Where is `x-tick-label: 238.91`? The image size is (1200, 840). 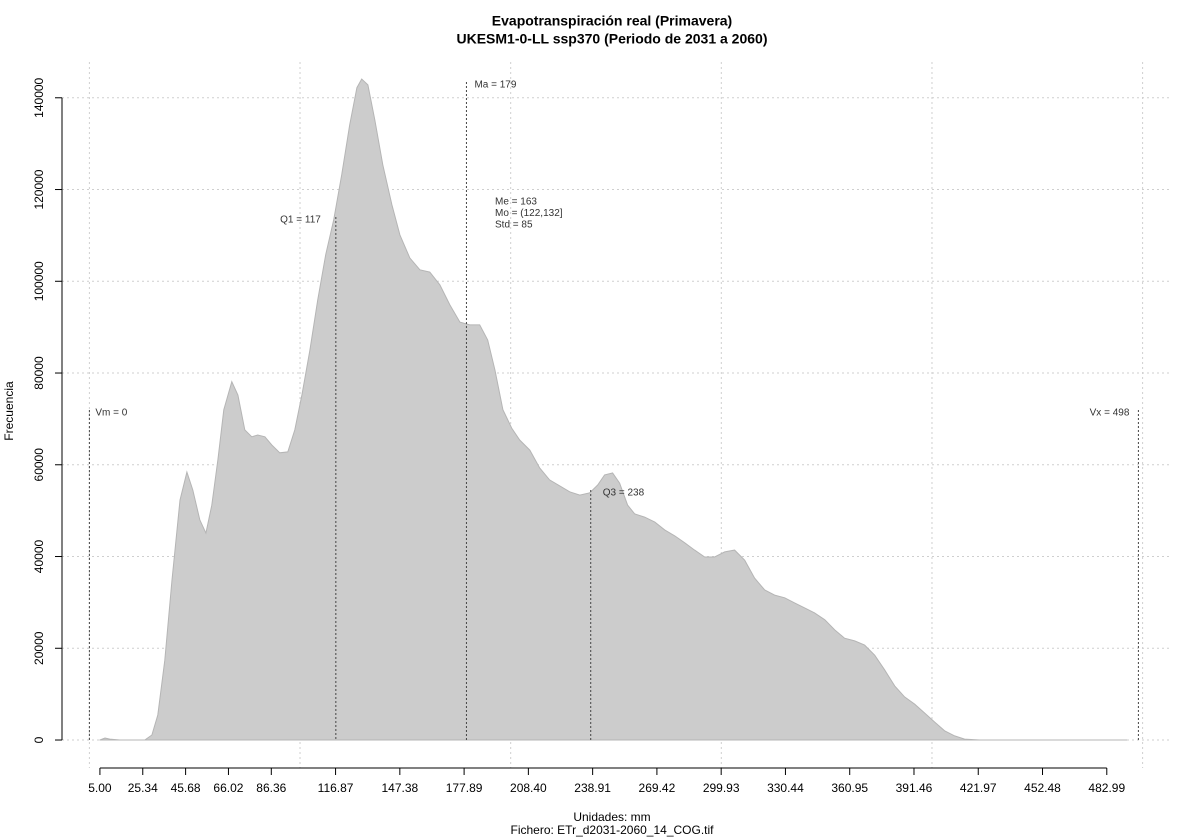 x-tick-label: 238.91 is located at coordinates (592, 788).